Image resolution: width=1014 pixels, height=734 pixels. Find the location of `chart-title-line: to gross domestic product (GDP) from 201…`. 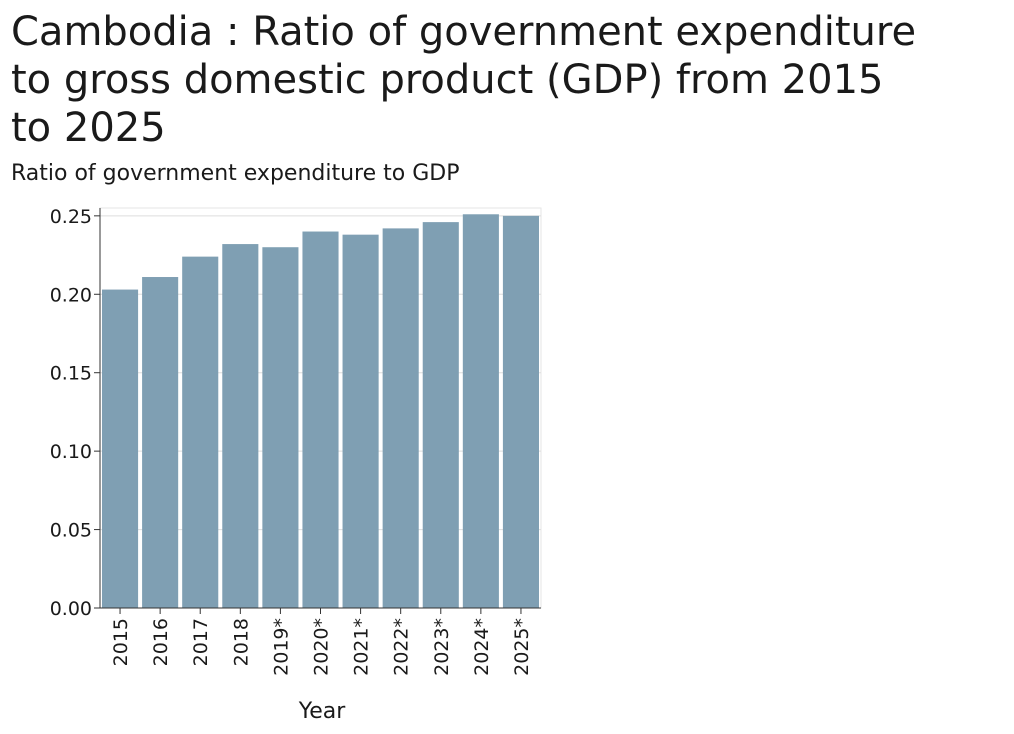

chart-title-line: to gross domestic product (GDP) from 201… is located at coordinates (447, 80).